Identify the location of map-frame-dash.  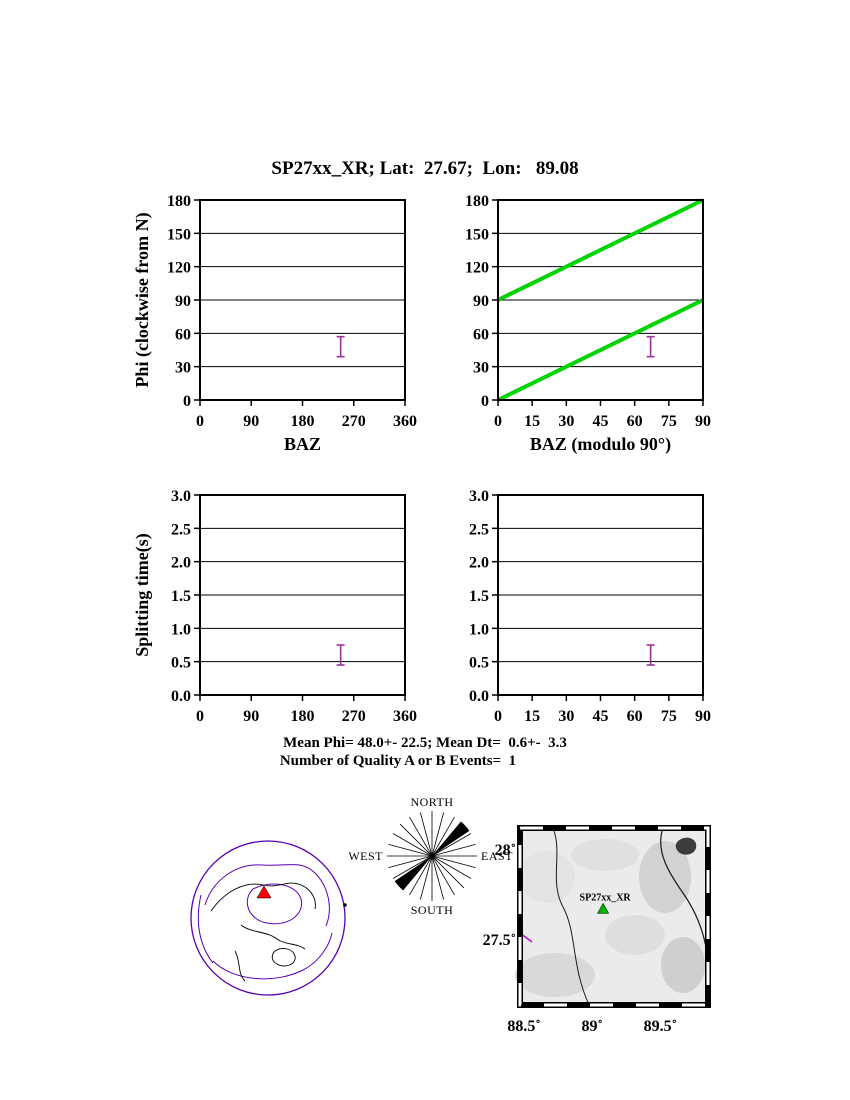
(614, 916).